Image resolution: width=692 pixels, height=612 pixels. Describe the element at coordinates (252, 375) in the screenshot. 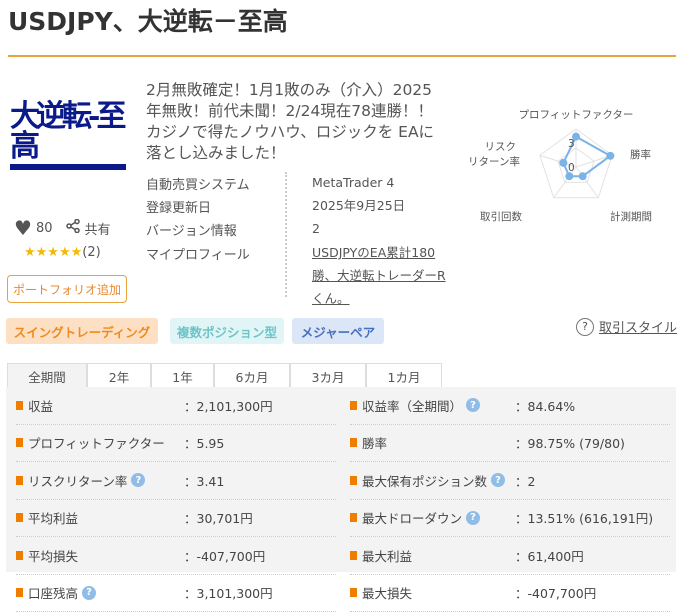

I see `tab-period: 6カ月` at that location.